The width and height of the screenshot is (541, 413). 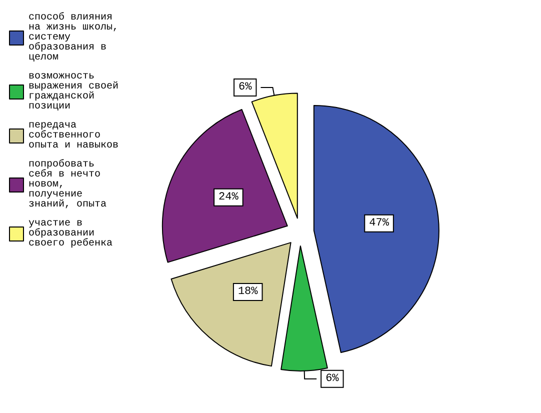 What do you see at coordinates (70, 234) in the screenshot?
I see `legend-label: участие в образовании своего ребенка` at bounding box center [70, 234].